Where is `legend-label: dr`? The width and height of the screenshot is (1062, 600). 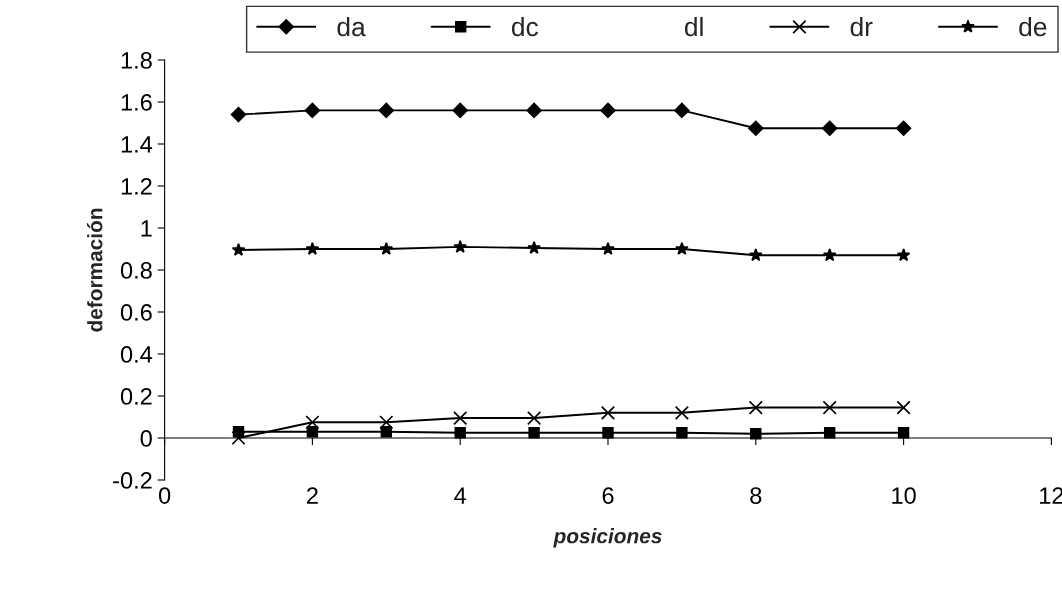
legend-label: dr is located at coordinates (861, 26).